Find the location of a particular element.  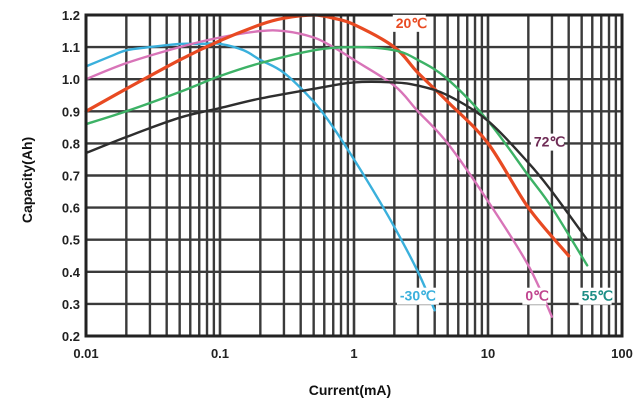

x-tick-label-4: 100 is located at coordinates (622, 353).